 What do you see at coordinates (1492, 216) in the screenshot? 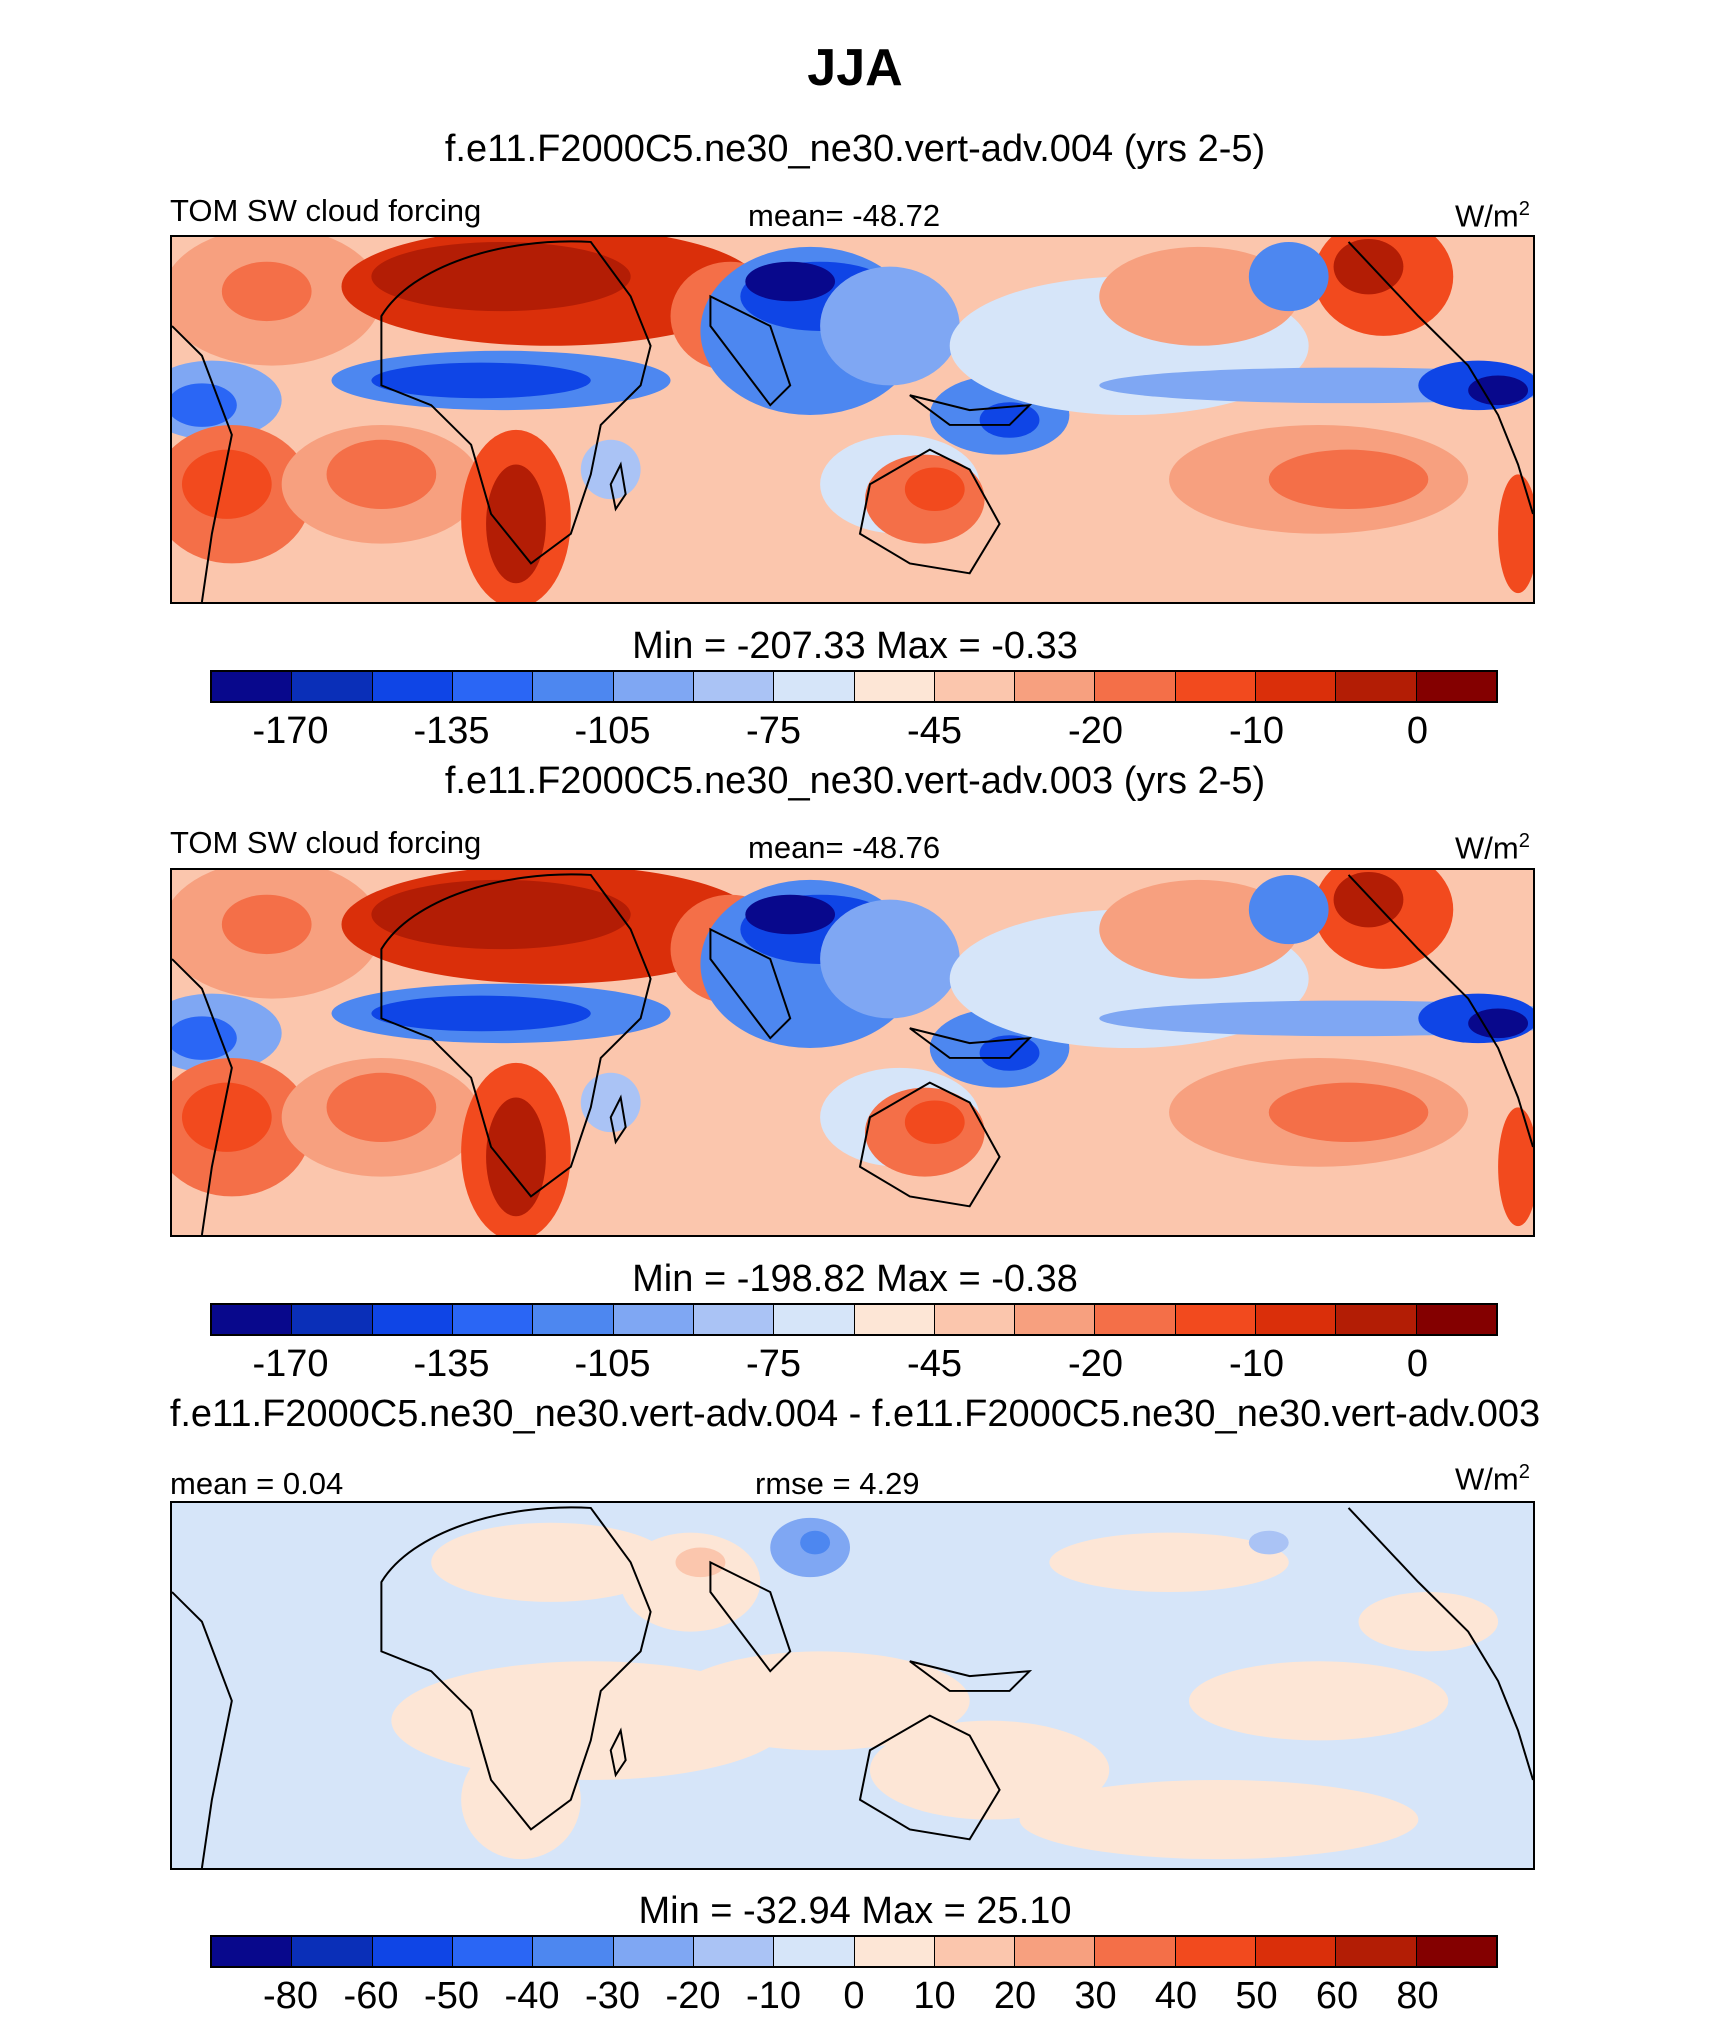
I see `panel1-units-label: W/m2` at bounding box center [1492, 216].